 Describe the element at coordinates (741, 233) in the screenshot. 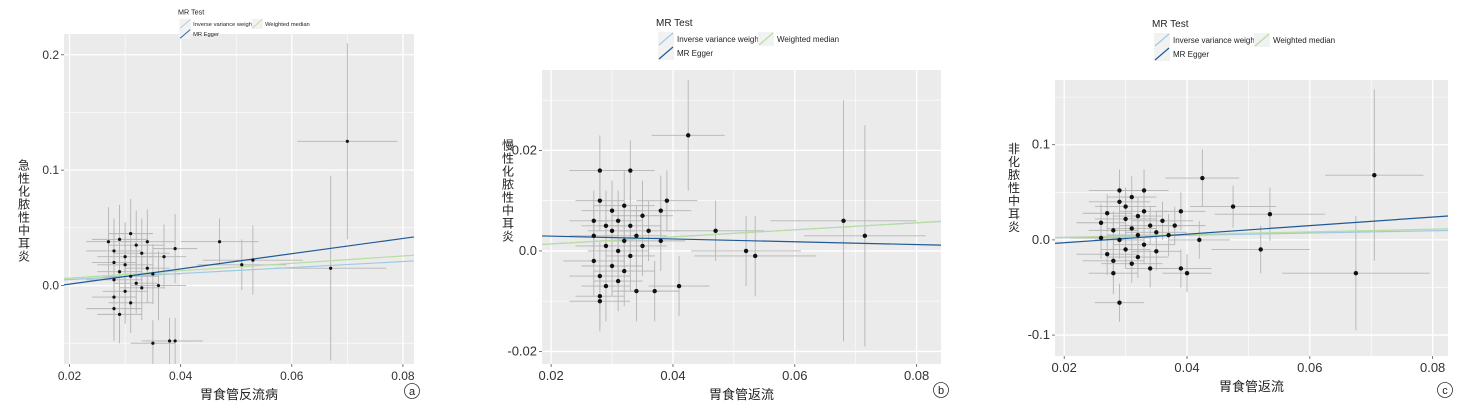

I see `line-weighted-median` at that location.